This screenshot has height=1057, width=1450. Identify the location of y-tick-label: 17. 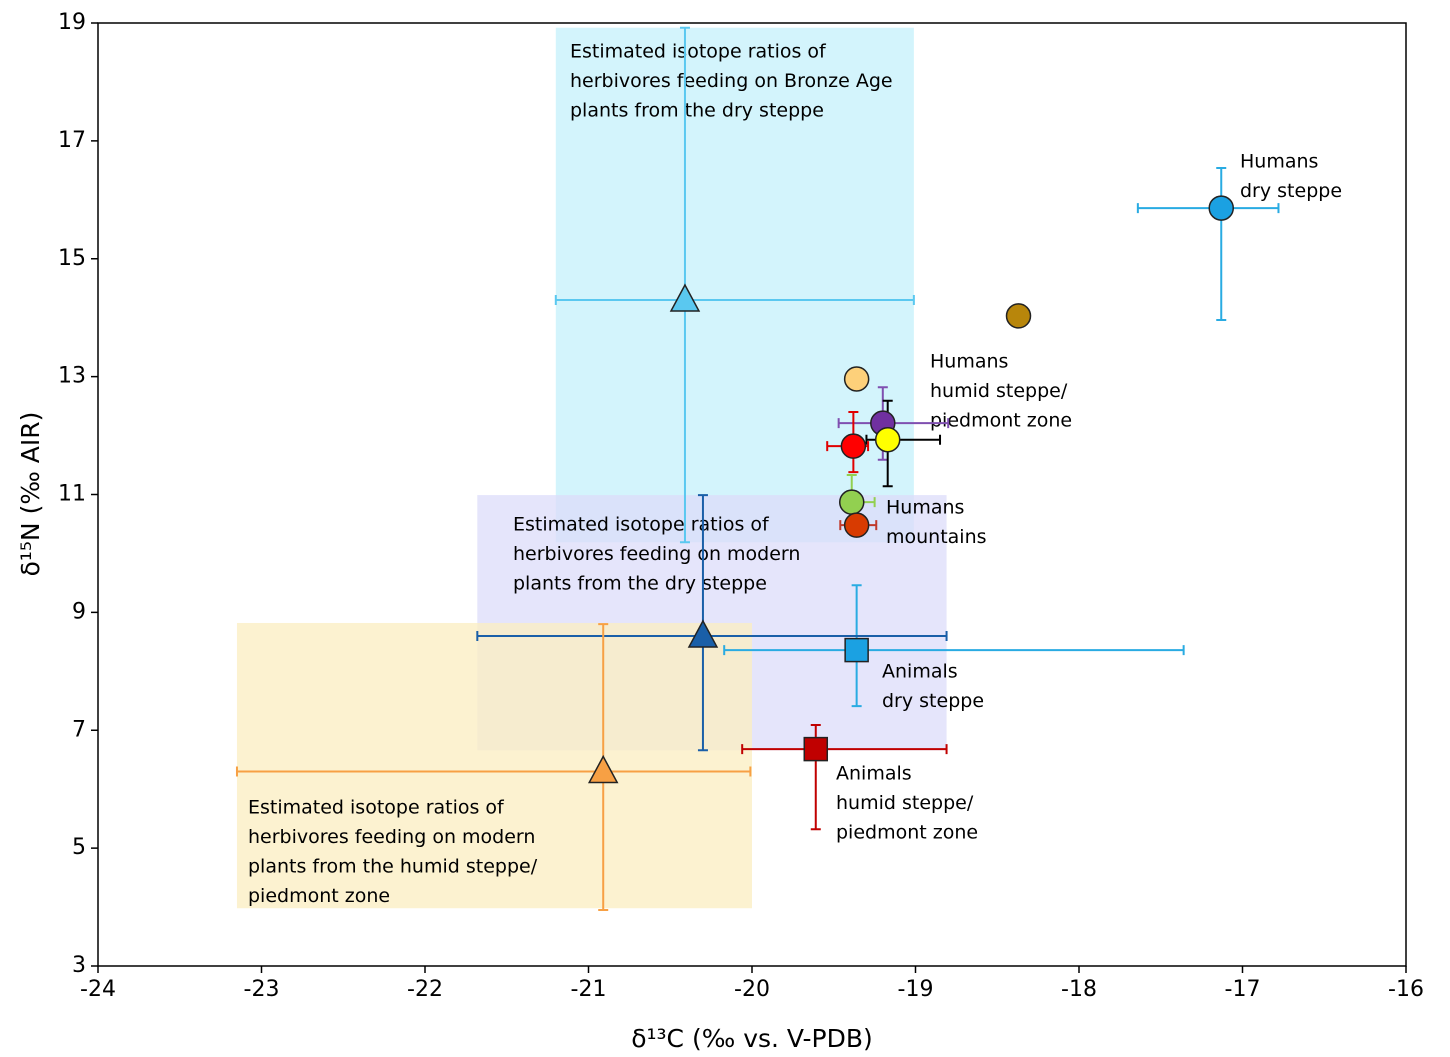
(72, 140).